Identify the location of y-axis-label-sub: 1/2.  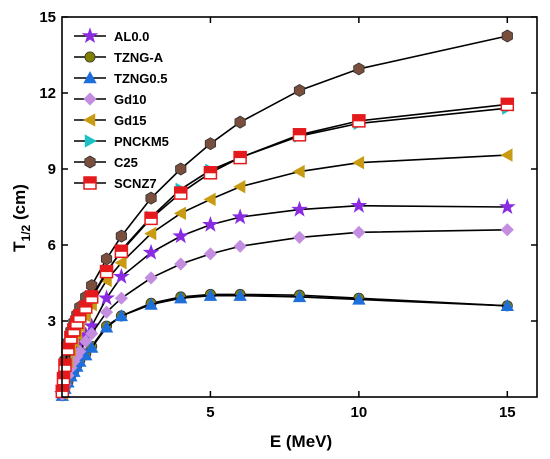
(26, 232).